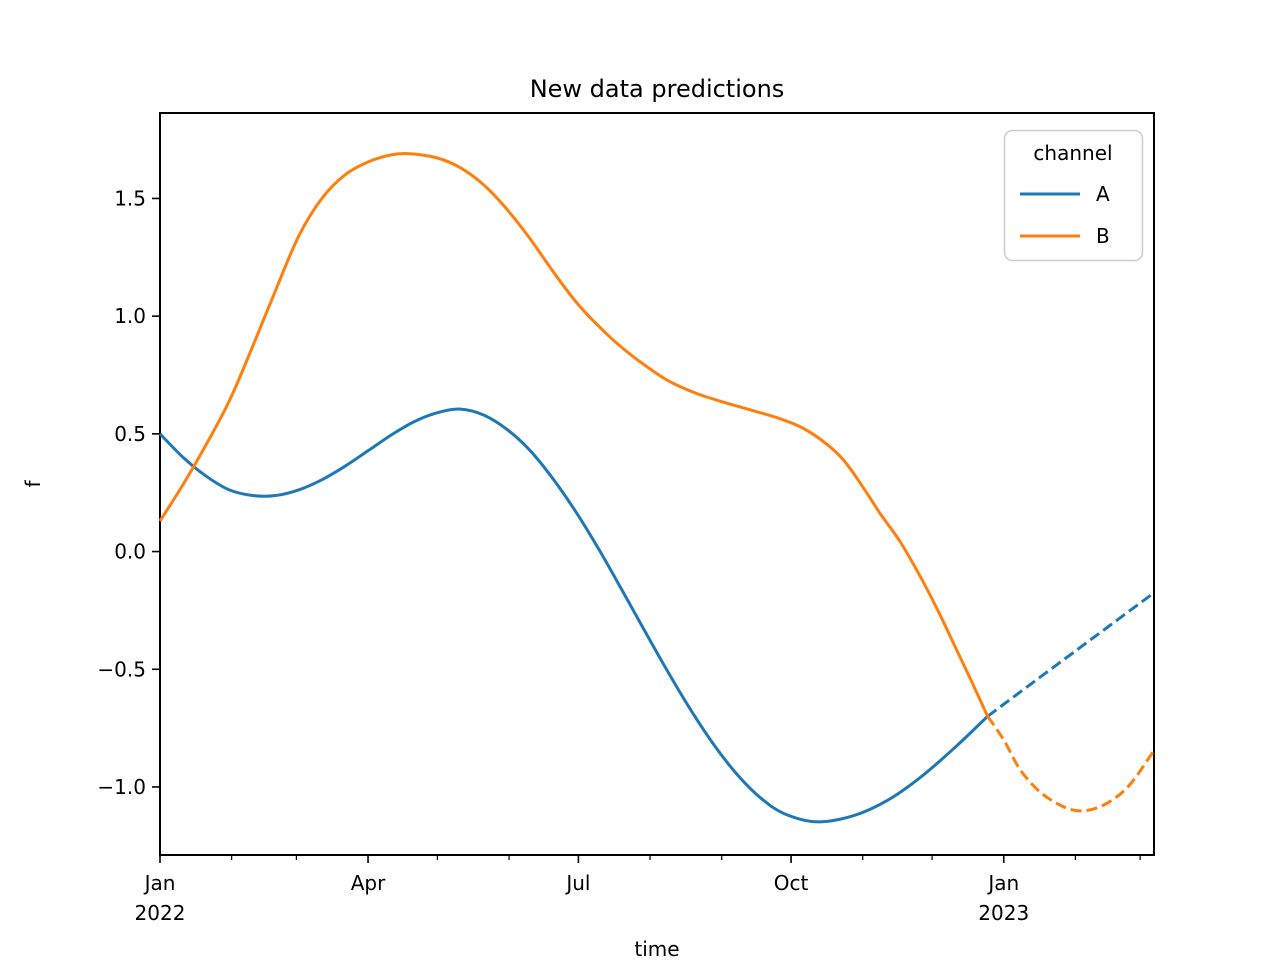  Describe the element at coordinates (130, 434) in the screenshot. I see `y-tick-label: 0.5` at that location.